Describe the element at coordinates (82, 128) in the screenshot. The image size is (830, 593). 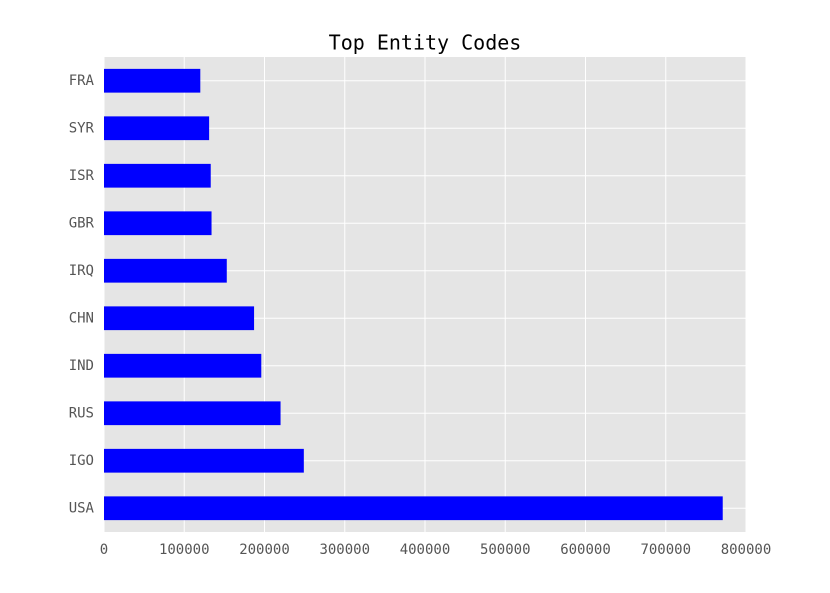
I see `y-tick-label: SYR` at that location.